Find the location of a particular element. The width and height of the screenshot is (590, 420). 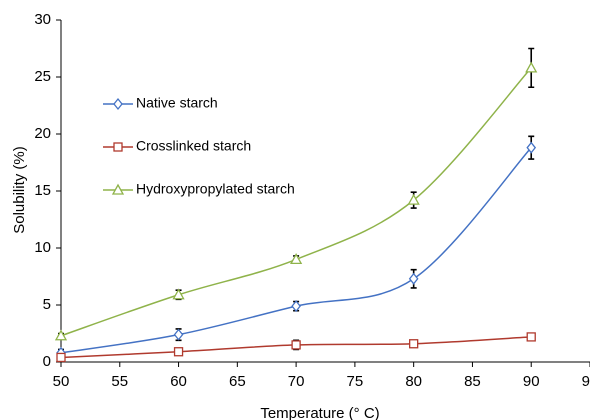

y-axis-label: Solubility (%) is located at coordinates (19, 190).